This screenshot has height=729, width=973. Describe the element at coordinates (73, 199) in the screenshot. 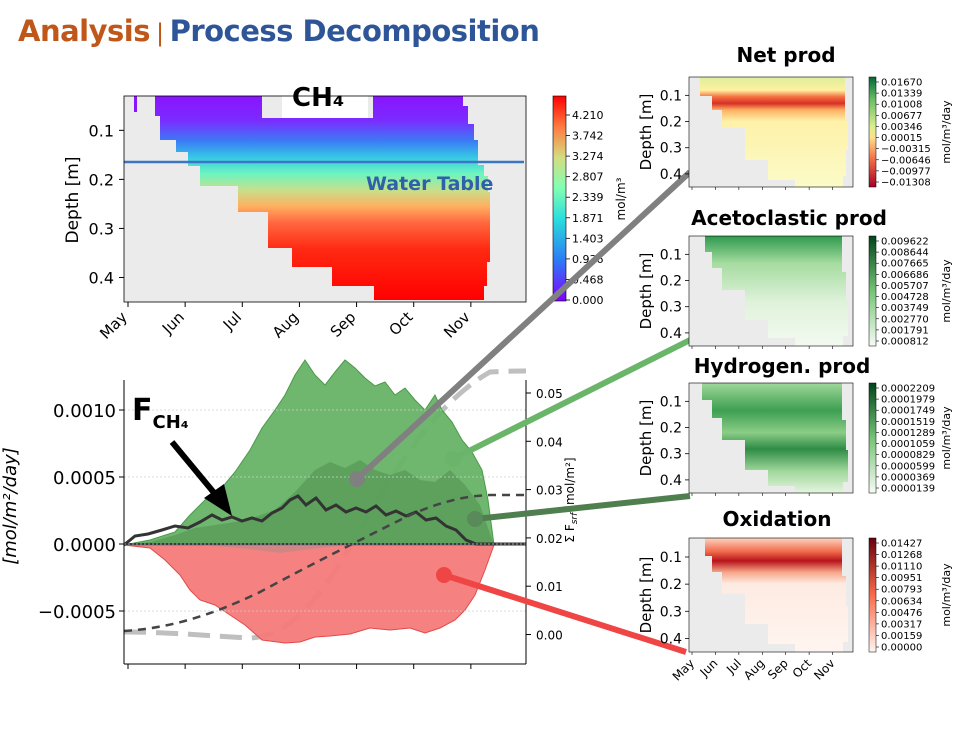

I see `ch4-ylabel: Depth [m]` at that location.